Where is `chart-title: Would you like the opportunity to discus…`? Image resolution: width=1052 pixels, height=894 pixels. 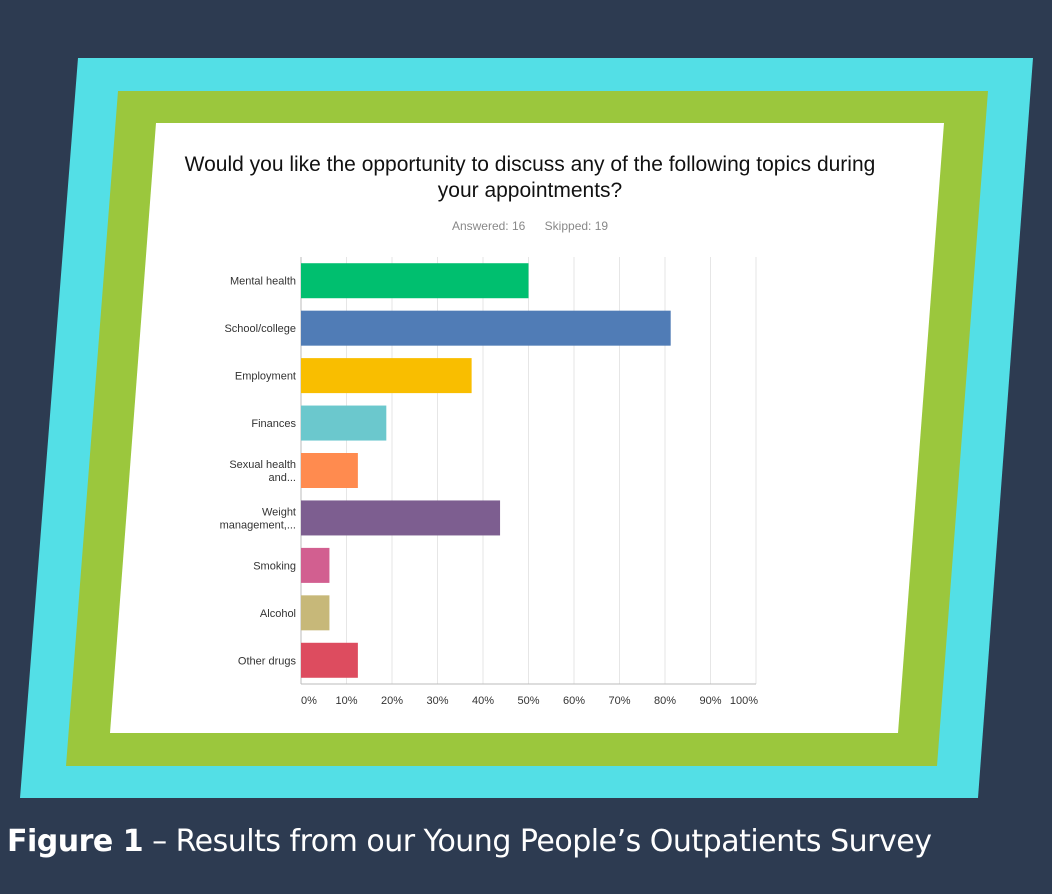 chart-title: Would you like the opportunity to discus… is located at coordinates (530, 177).